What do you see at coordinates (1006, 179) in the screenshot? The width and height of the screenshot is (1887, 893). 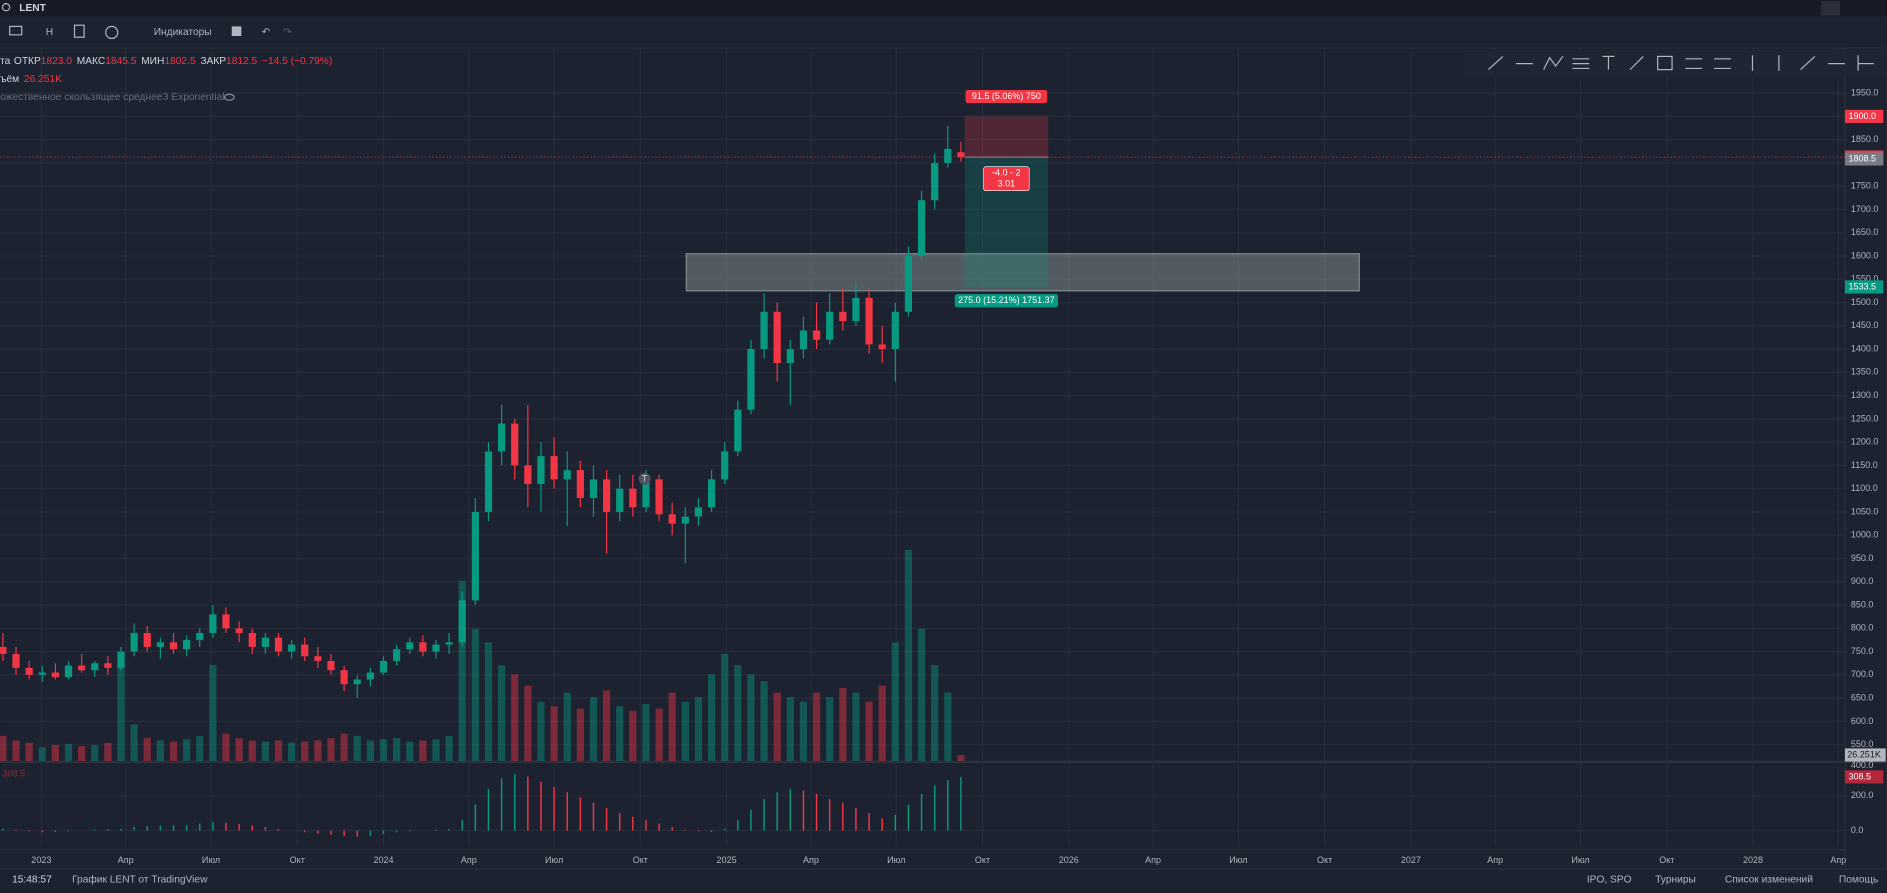 I see `result-label-box` at bounding box center [1006, 179].